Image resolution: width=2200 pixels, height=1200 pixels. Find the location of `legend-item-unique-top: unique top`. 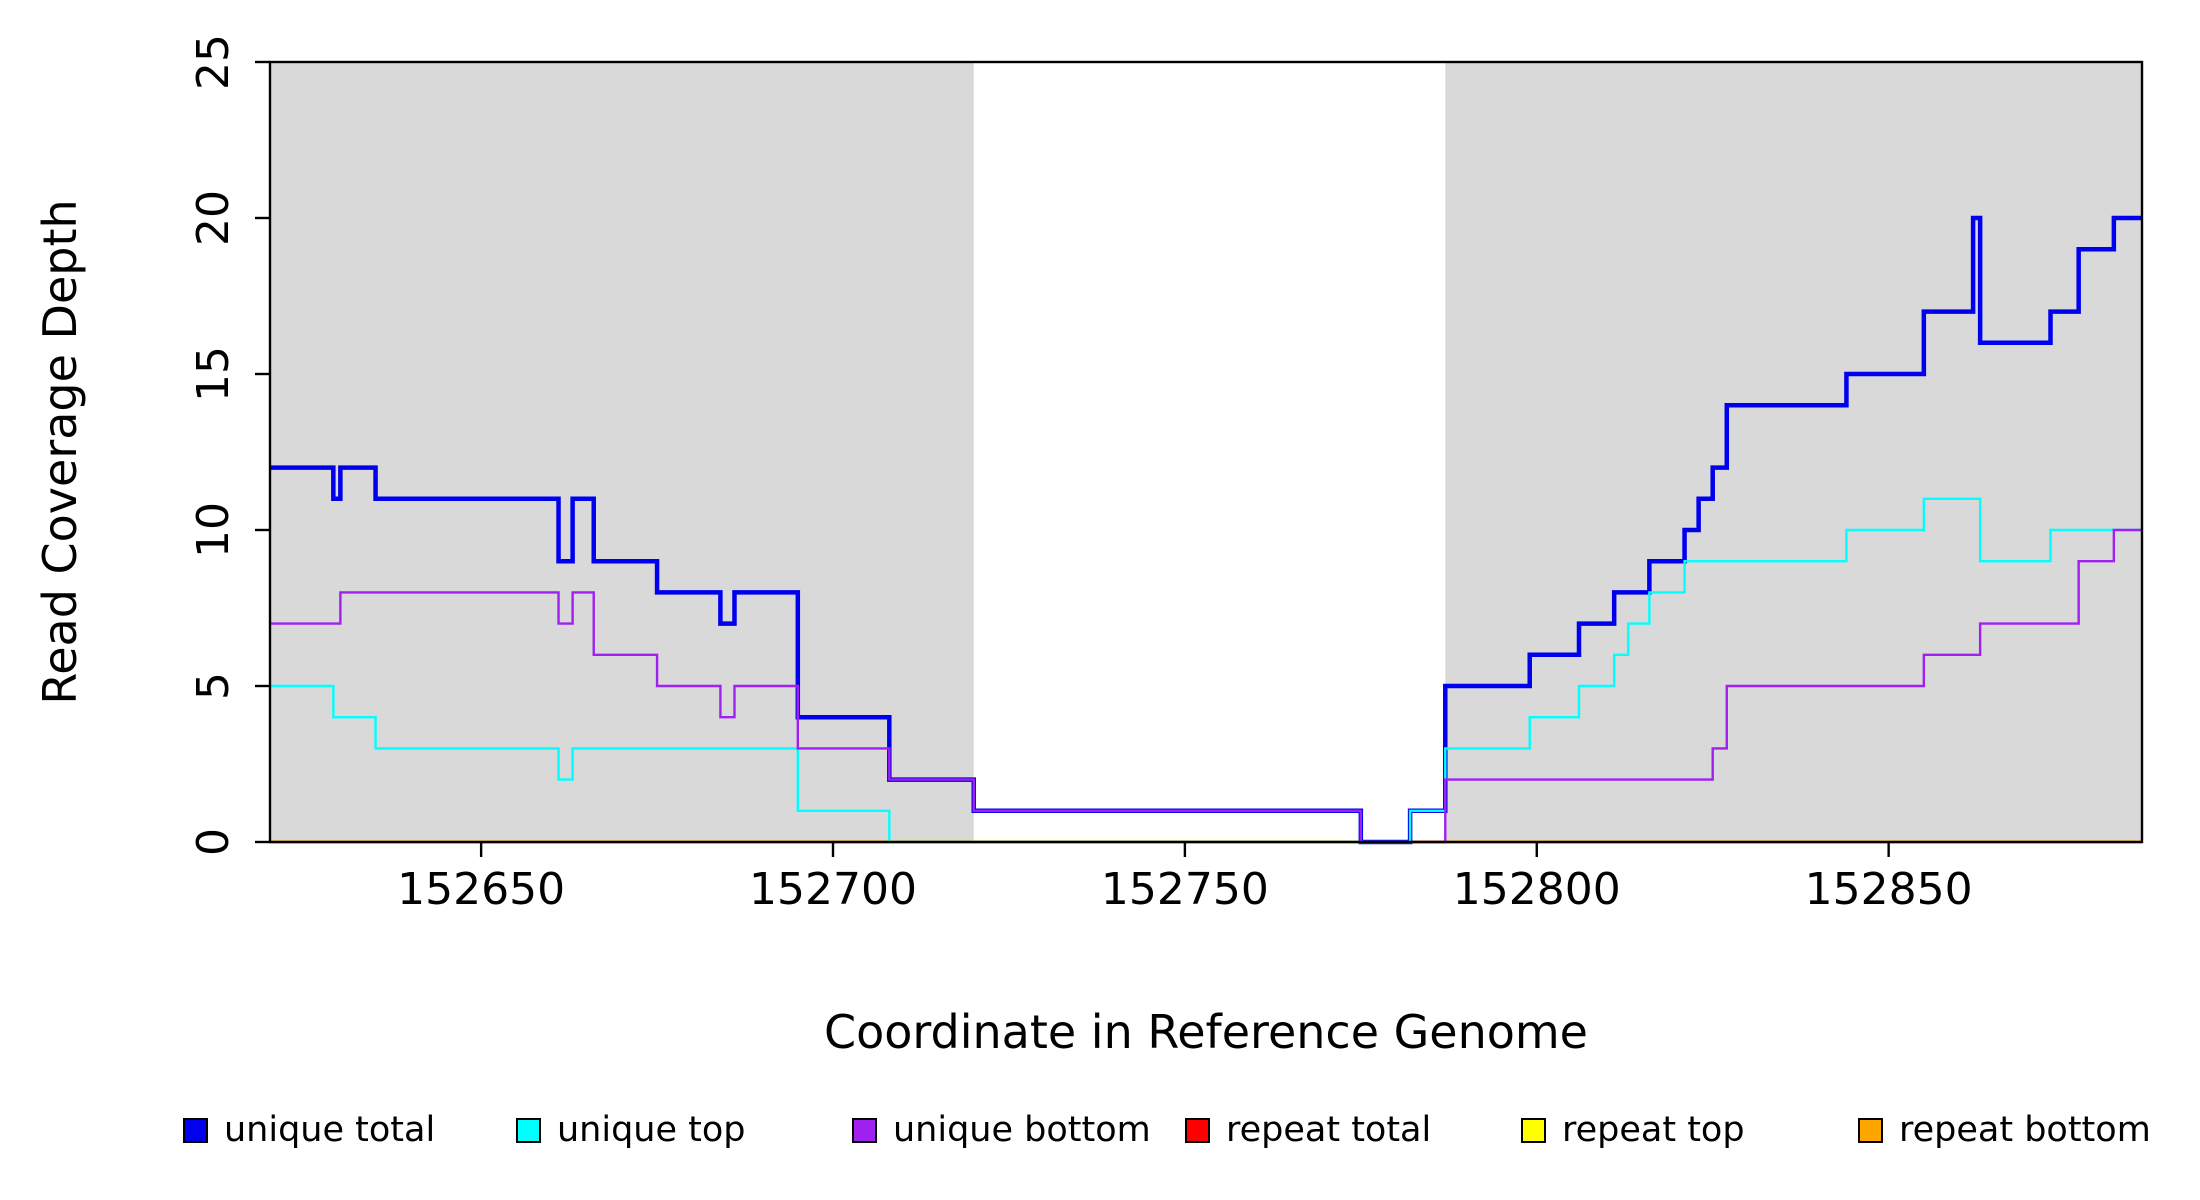

legend-item-unique-top: unique top is located at coordinates (631, 1130).